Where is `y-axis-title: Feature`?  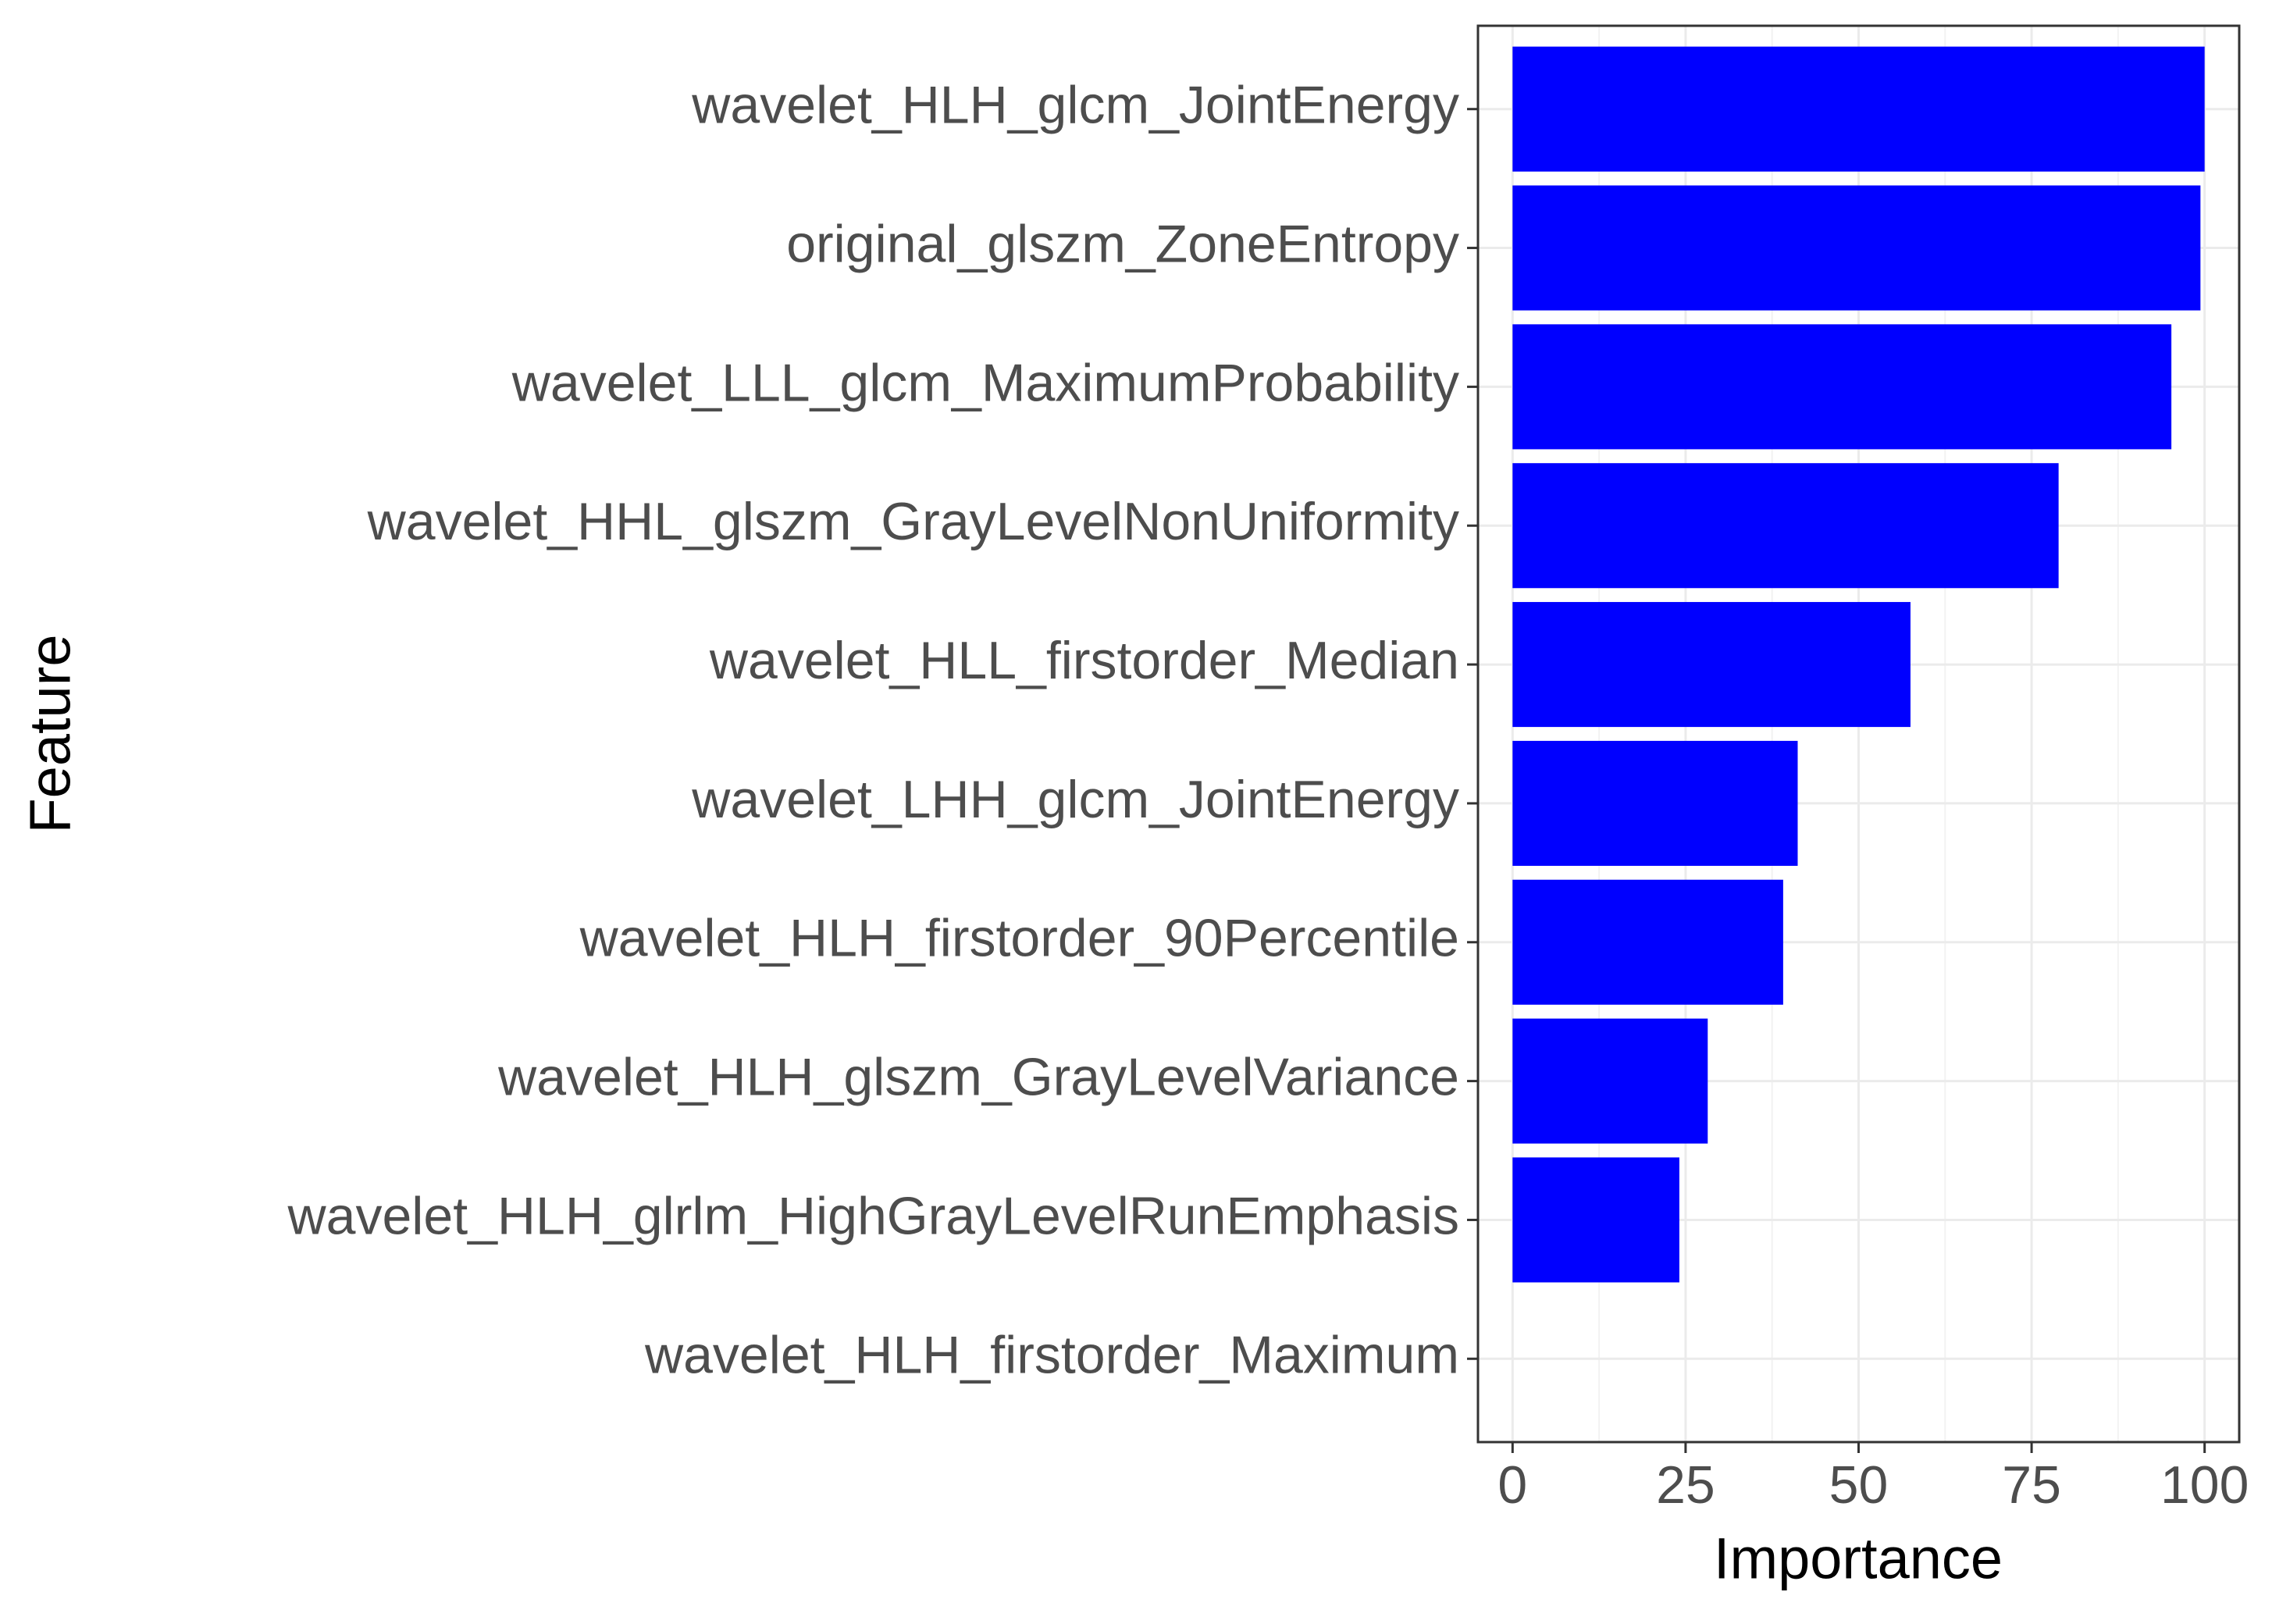
y-axis-title: Feature is located at coordinates (50, 733).